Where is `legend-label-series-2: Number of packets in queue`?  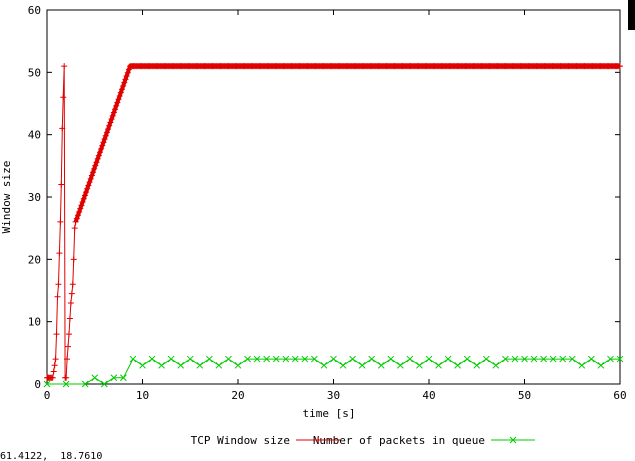 legend-label-series-2: Number of packets in queue is located at coordinates (399, 440).